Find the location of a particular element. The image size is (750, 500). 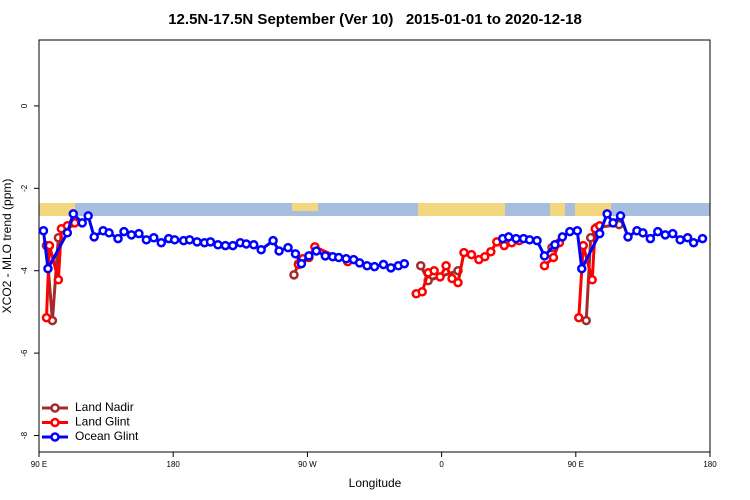

legend-label: Ocean Glint is located at coordinates (107, 436).